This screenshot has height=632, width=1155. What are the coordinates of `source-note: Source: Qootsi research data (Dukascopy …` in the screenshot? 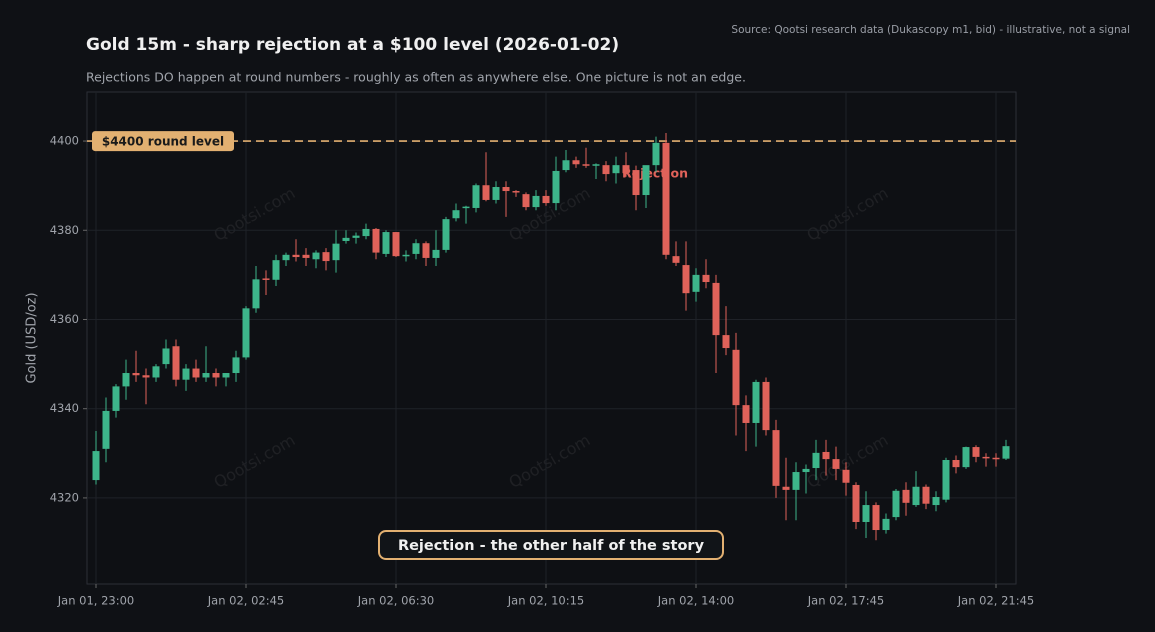 It's located at (930, 30).